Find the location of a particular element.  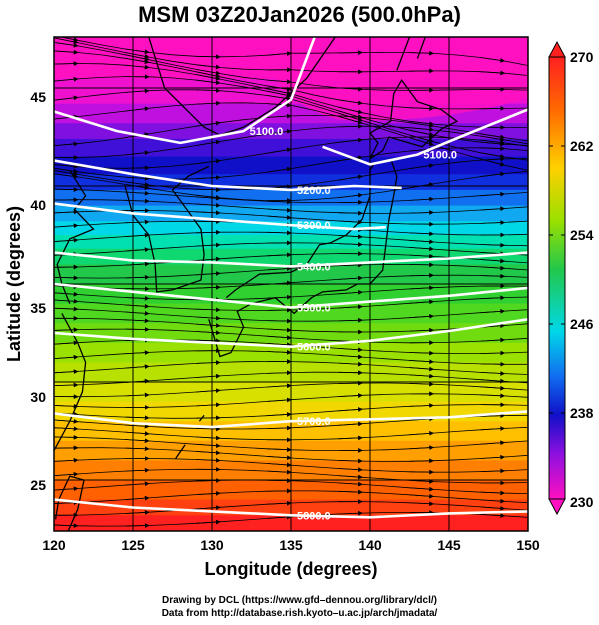

colorbar-tick-label: 246 is located at coordinates (582, 324).